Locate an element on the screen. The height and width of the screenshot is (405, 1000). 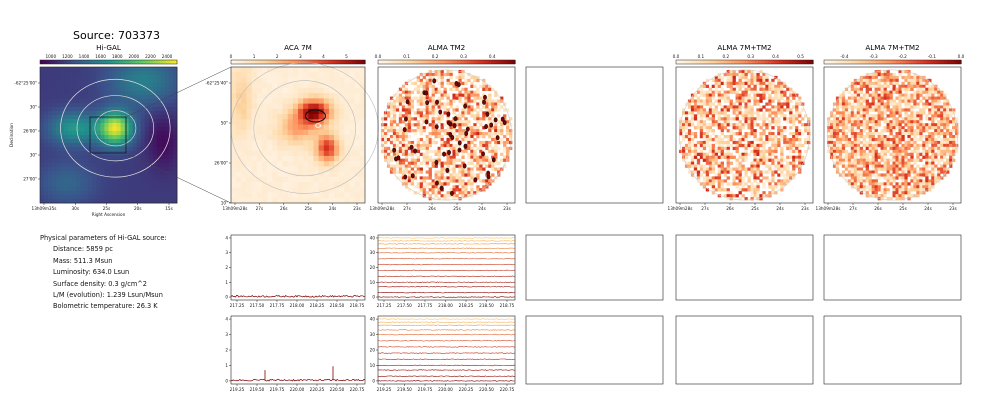
y-tick-label: 50" is located at coordinates (224, 123).